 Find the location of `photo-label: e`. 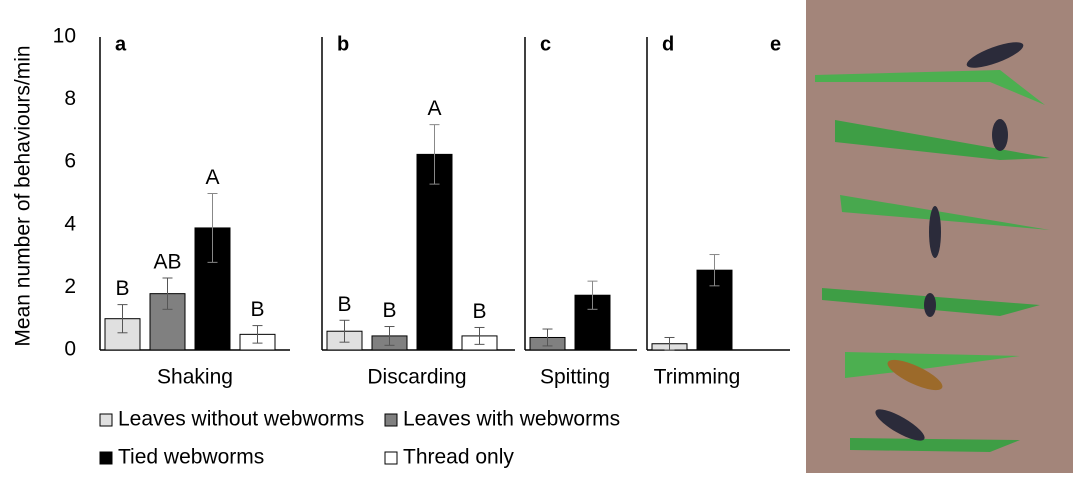

photo-label: e is located at coordinates (775, 44).